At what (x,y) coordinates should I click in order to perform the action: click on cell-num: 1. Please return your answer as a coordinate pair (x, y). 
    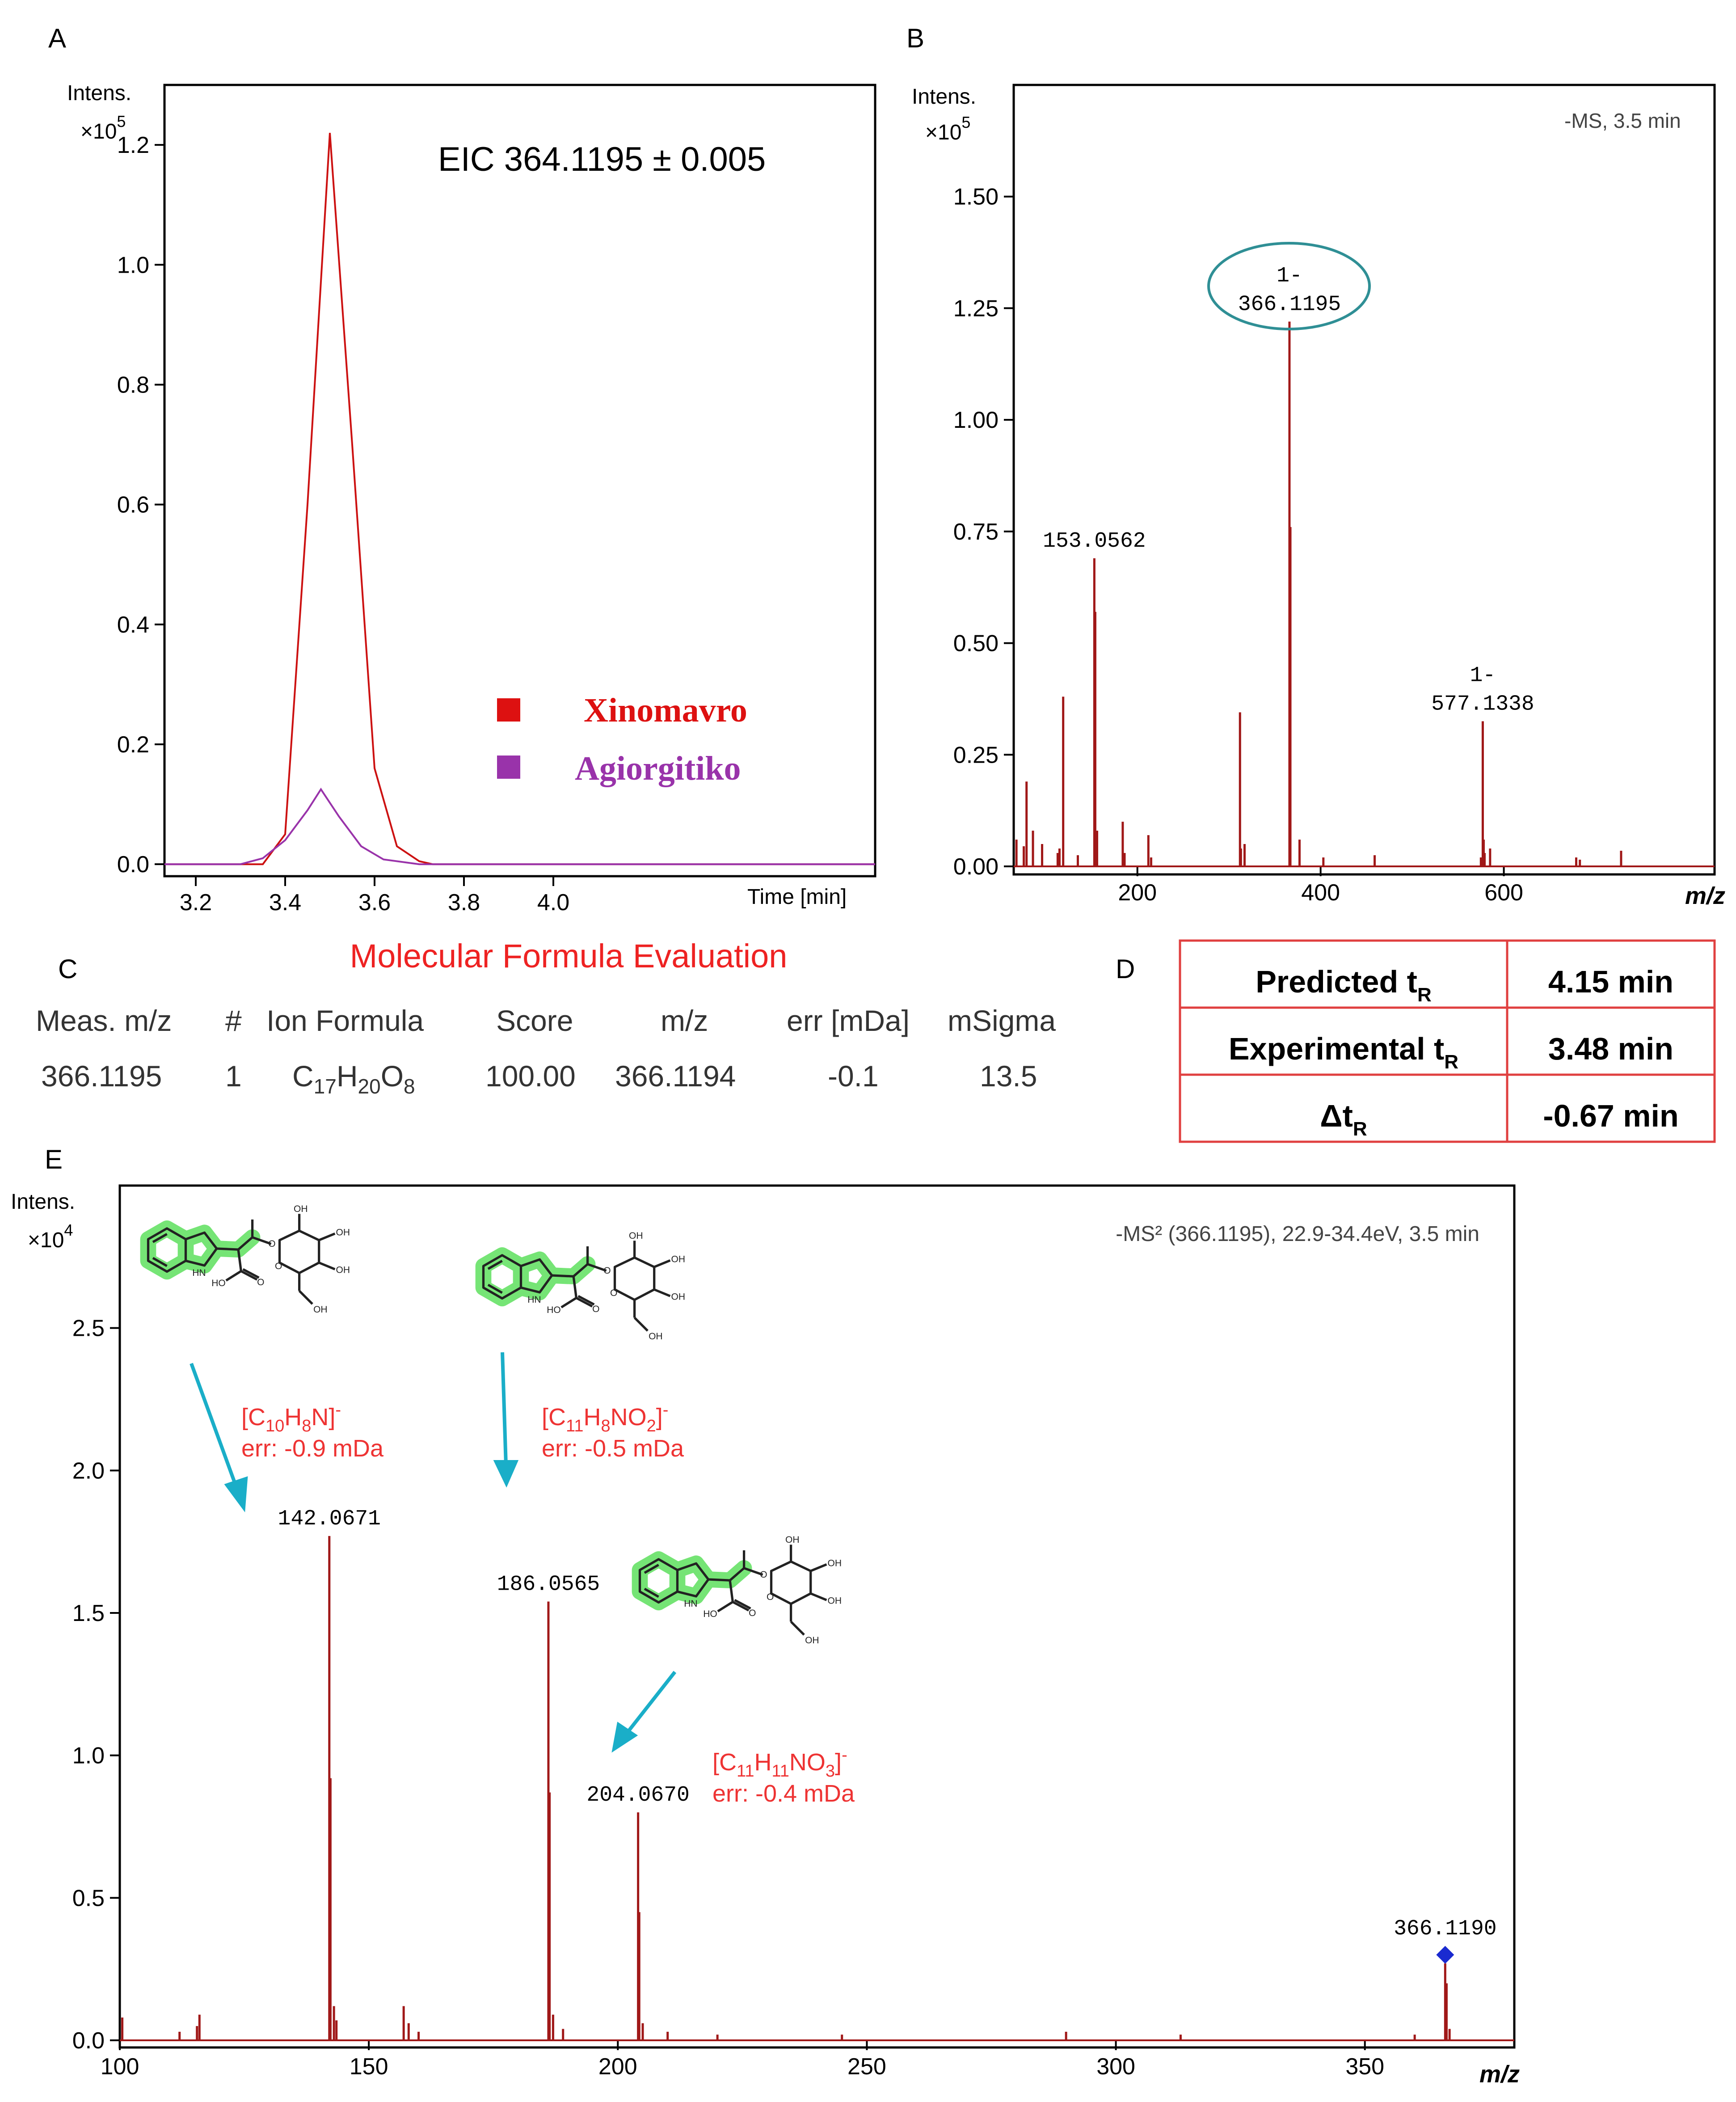
    Looking at the image, I should click on (233, 1076).